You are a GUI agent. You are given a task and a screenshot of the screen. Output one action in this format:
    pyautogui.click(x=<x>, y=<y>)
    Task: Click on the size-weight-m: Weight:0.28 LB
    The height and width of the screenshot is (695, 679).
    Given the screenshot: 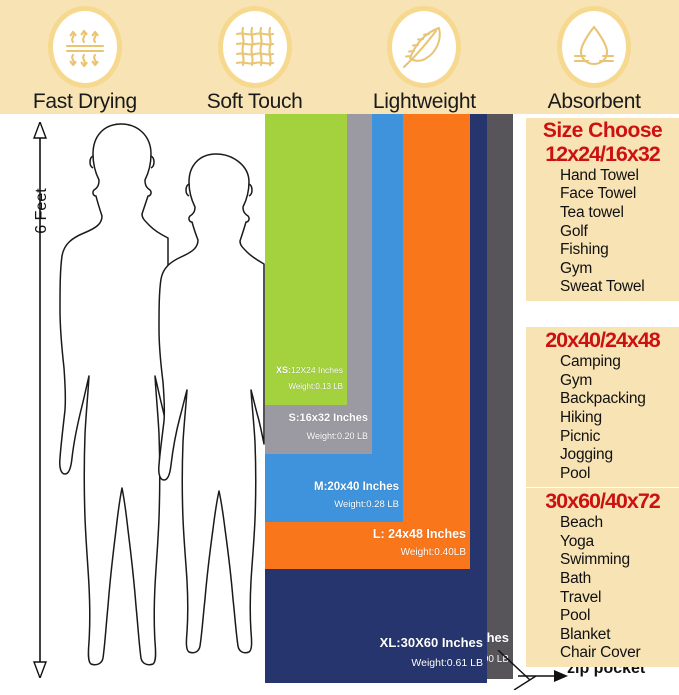 What is the action you would take?
    pyautogui.click(x=366, y=504)
    